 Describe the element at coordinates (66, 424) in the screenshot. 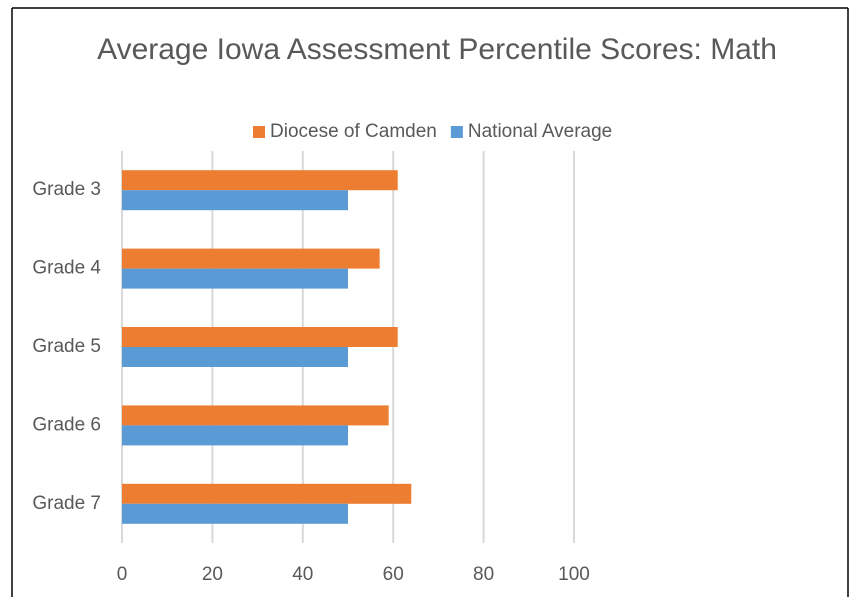

I see `y-tick-label: Grade 6` at that location.